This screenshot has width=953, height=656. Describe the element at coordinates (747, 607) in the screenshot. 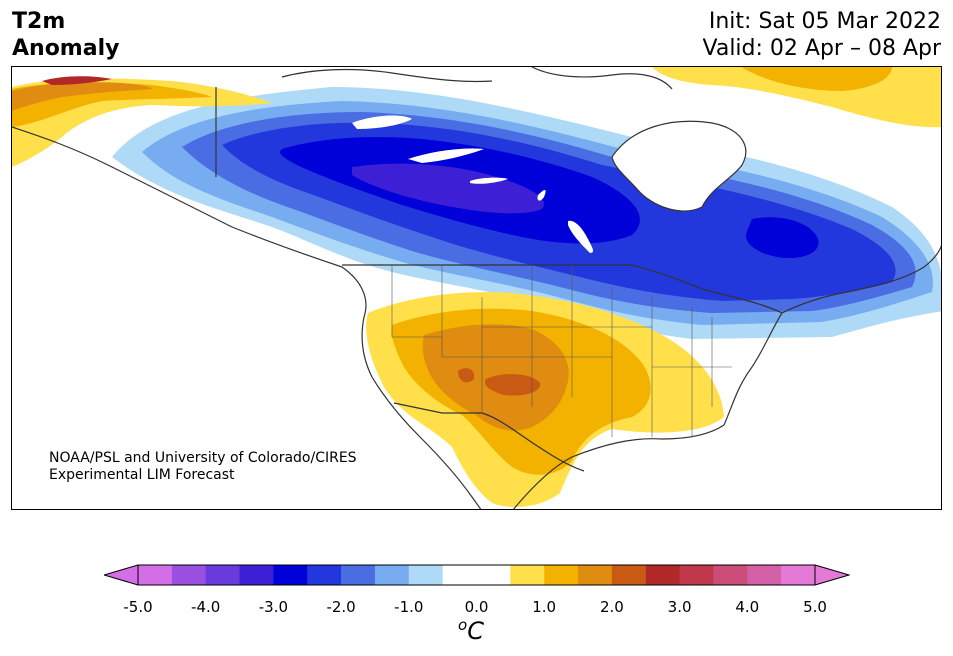

I see `colorbar-tick-label: 4.0` at that location.